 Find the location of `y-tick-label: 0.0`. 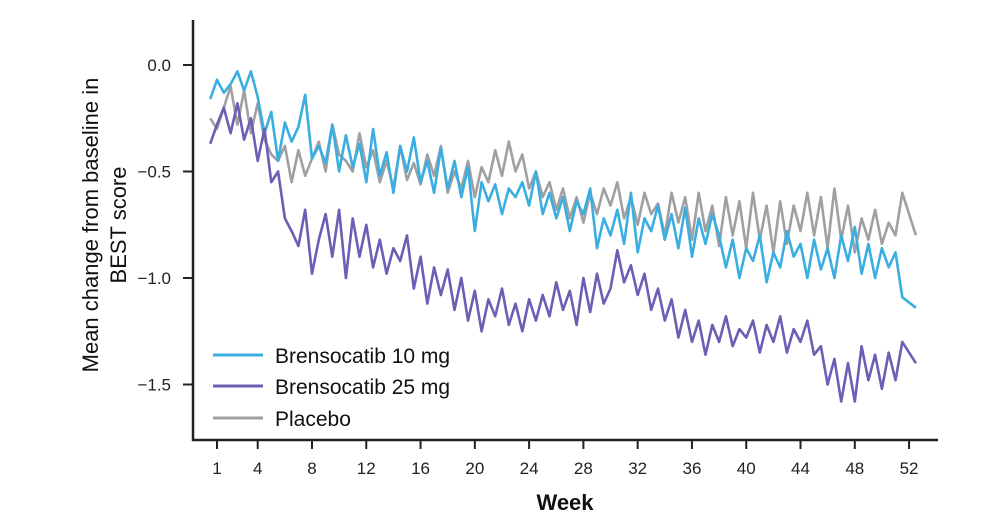

y-tick-label: 0.0 is located at coordinates (159, 65).